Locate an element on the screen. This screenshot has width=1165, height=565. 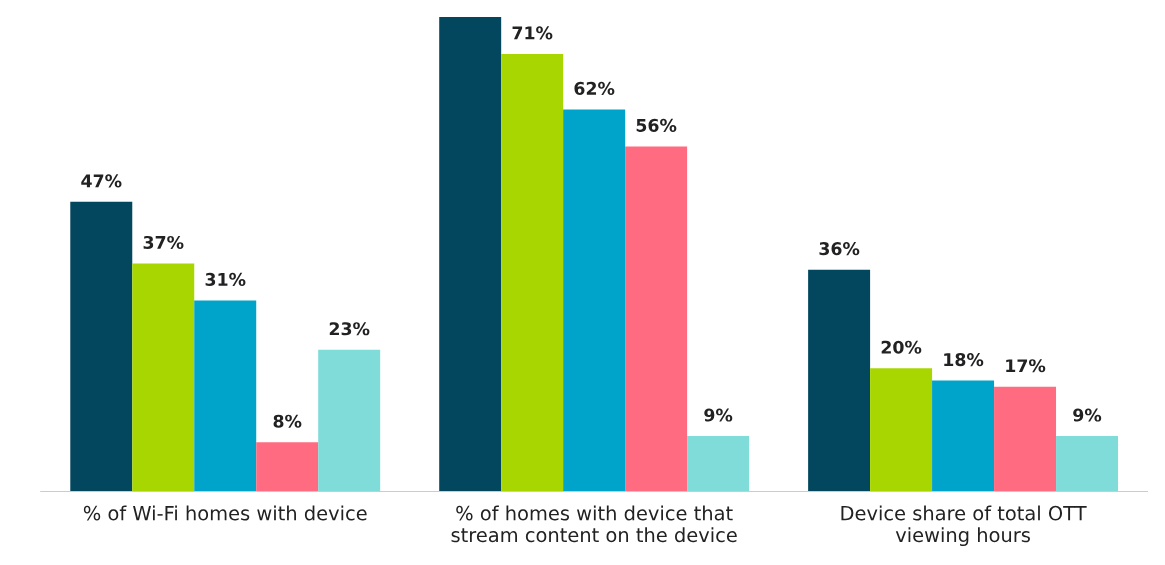
data-label: 31% is located at coordinates (225, 279).